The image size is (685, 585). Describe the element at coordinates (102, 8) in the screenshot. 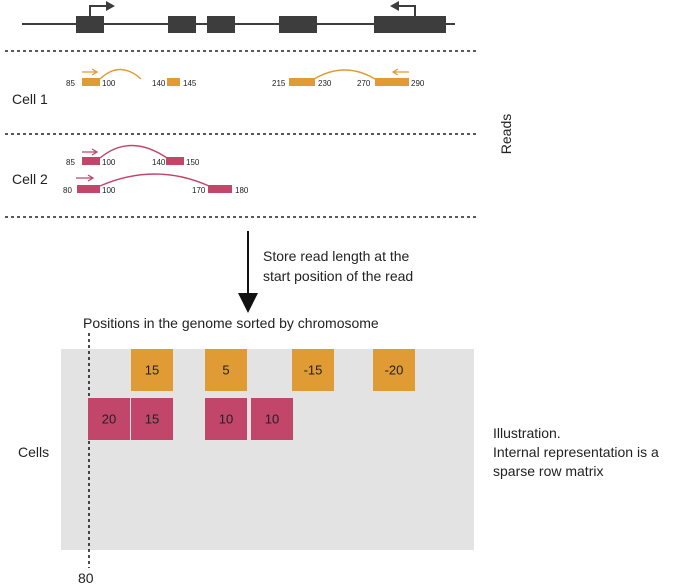

I see `tss-forward-arrow-icon` at that location.